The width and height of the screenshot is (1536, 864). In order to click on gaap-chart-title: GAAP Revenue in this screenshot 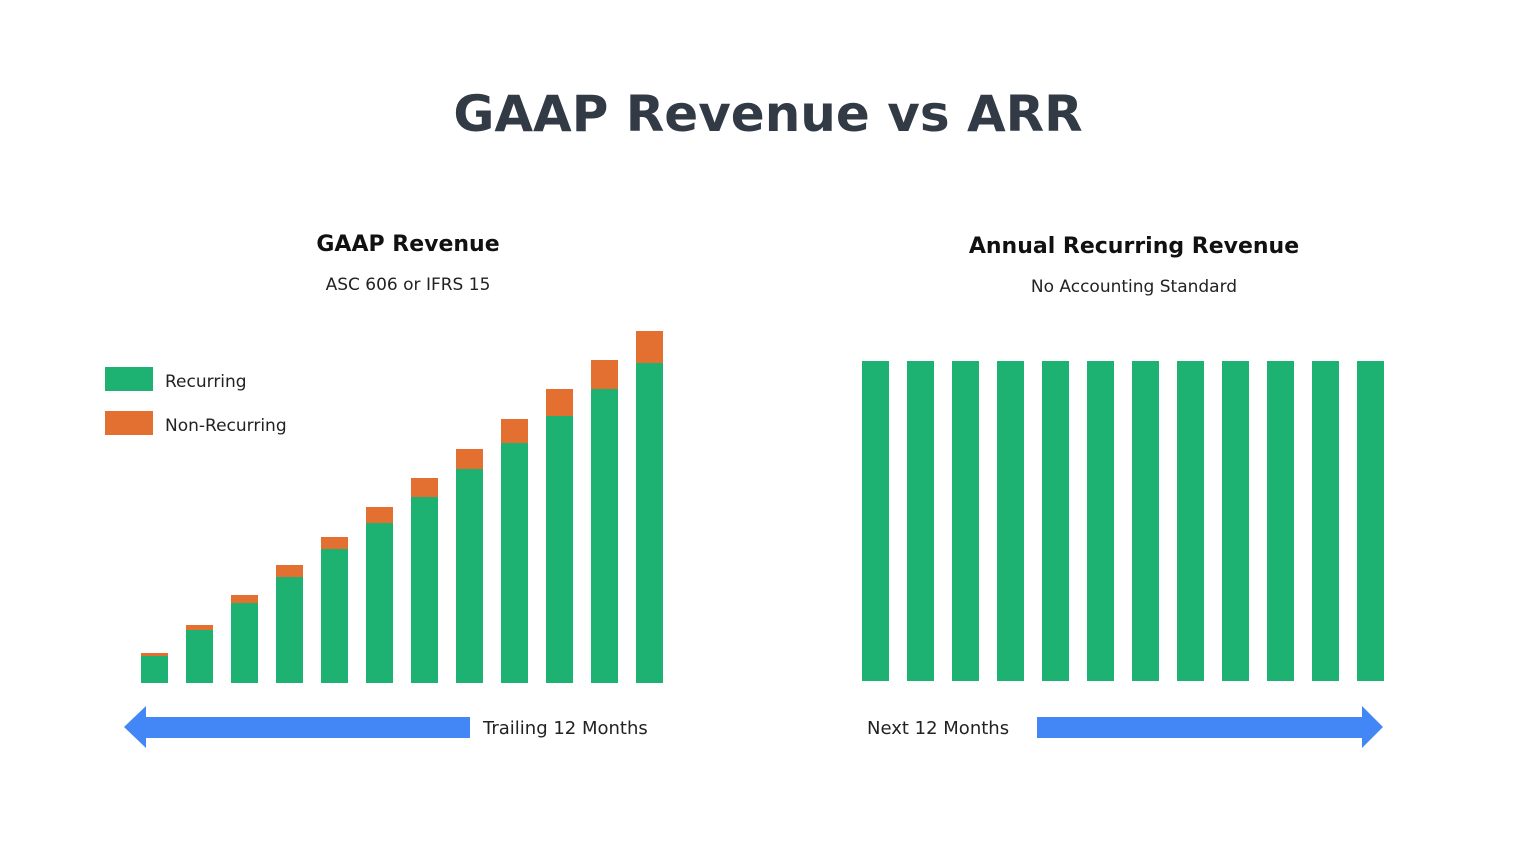, I will do `click(407, 244)`.